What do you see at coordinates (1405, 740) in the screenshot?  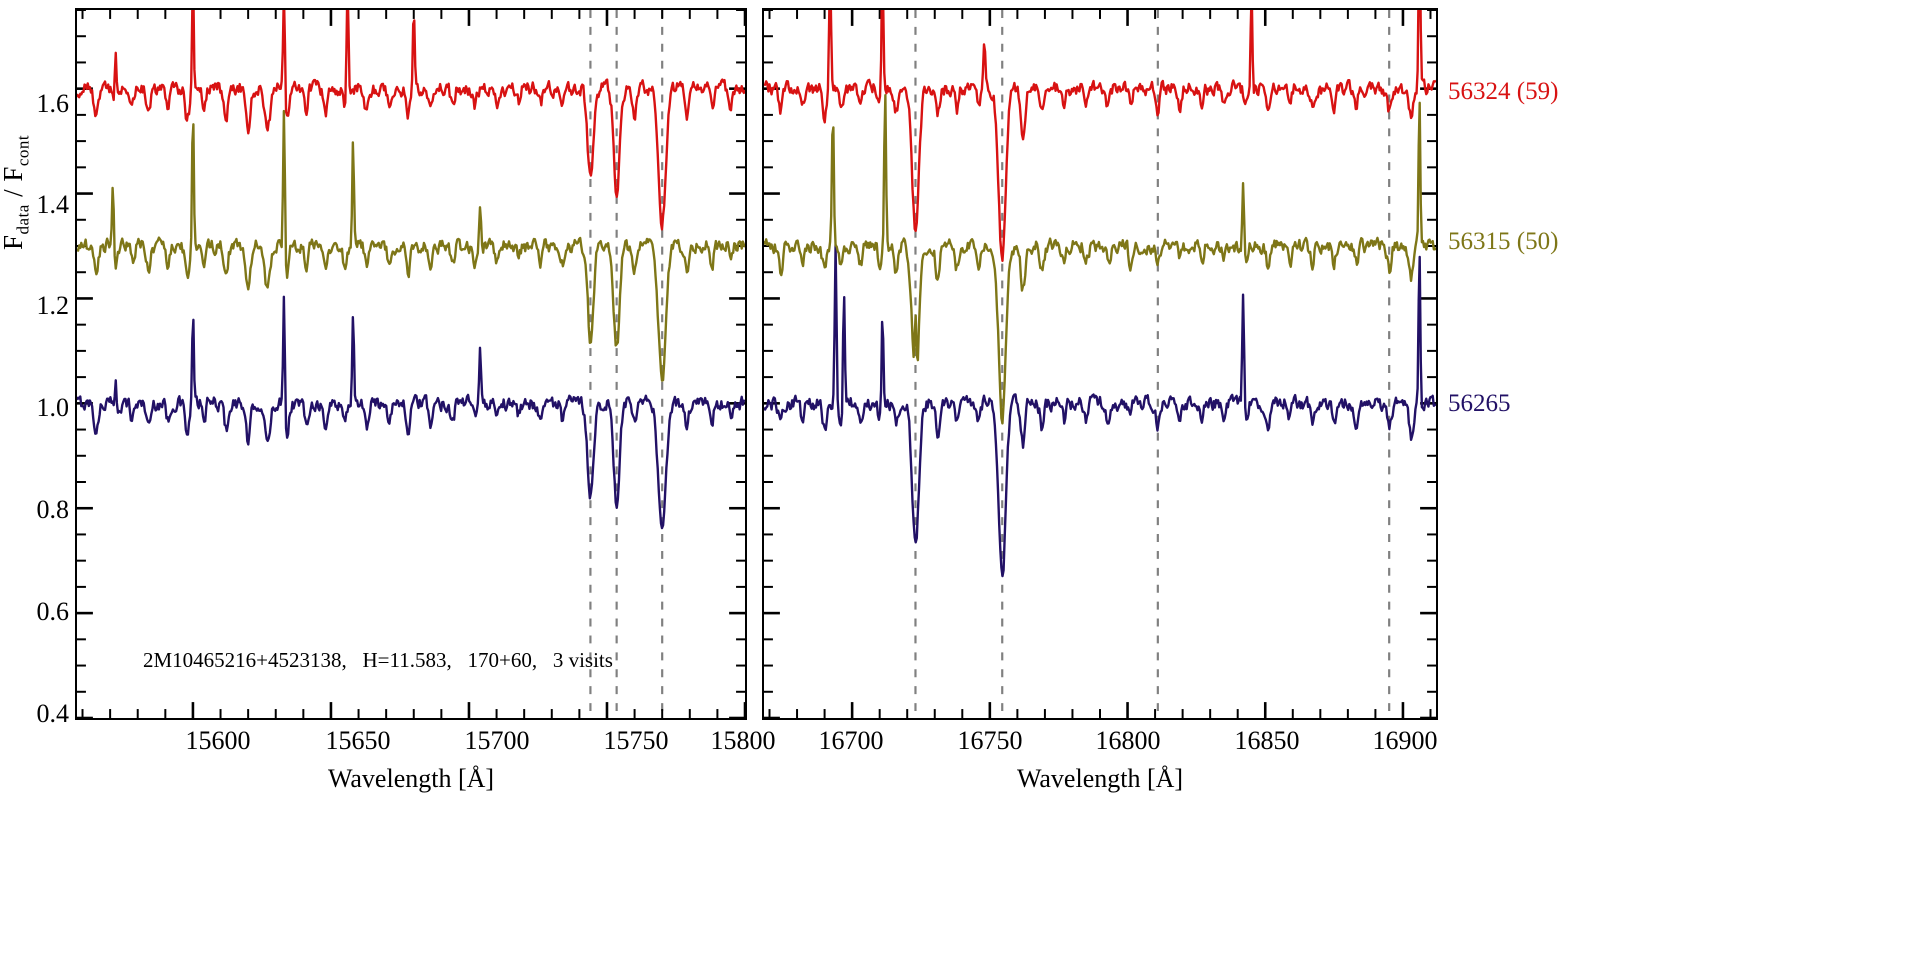 I see `x-tick-label: 16900` at bounding box center [1405, 740].